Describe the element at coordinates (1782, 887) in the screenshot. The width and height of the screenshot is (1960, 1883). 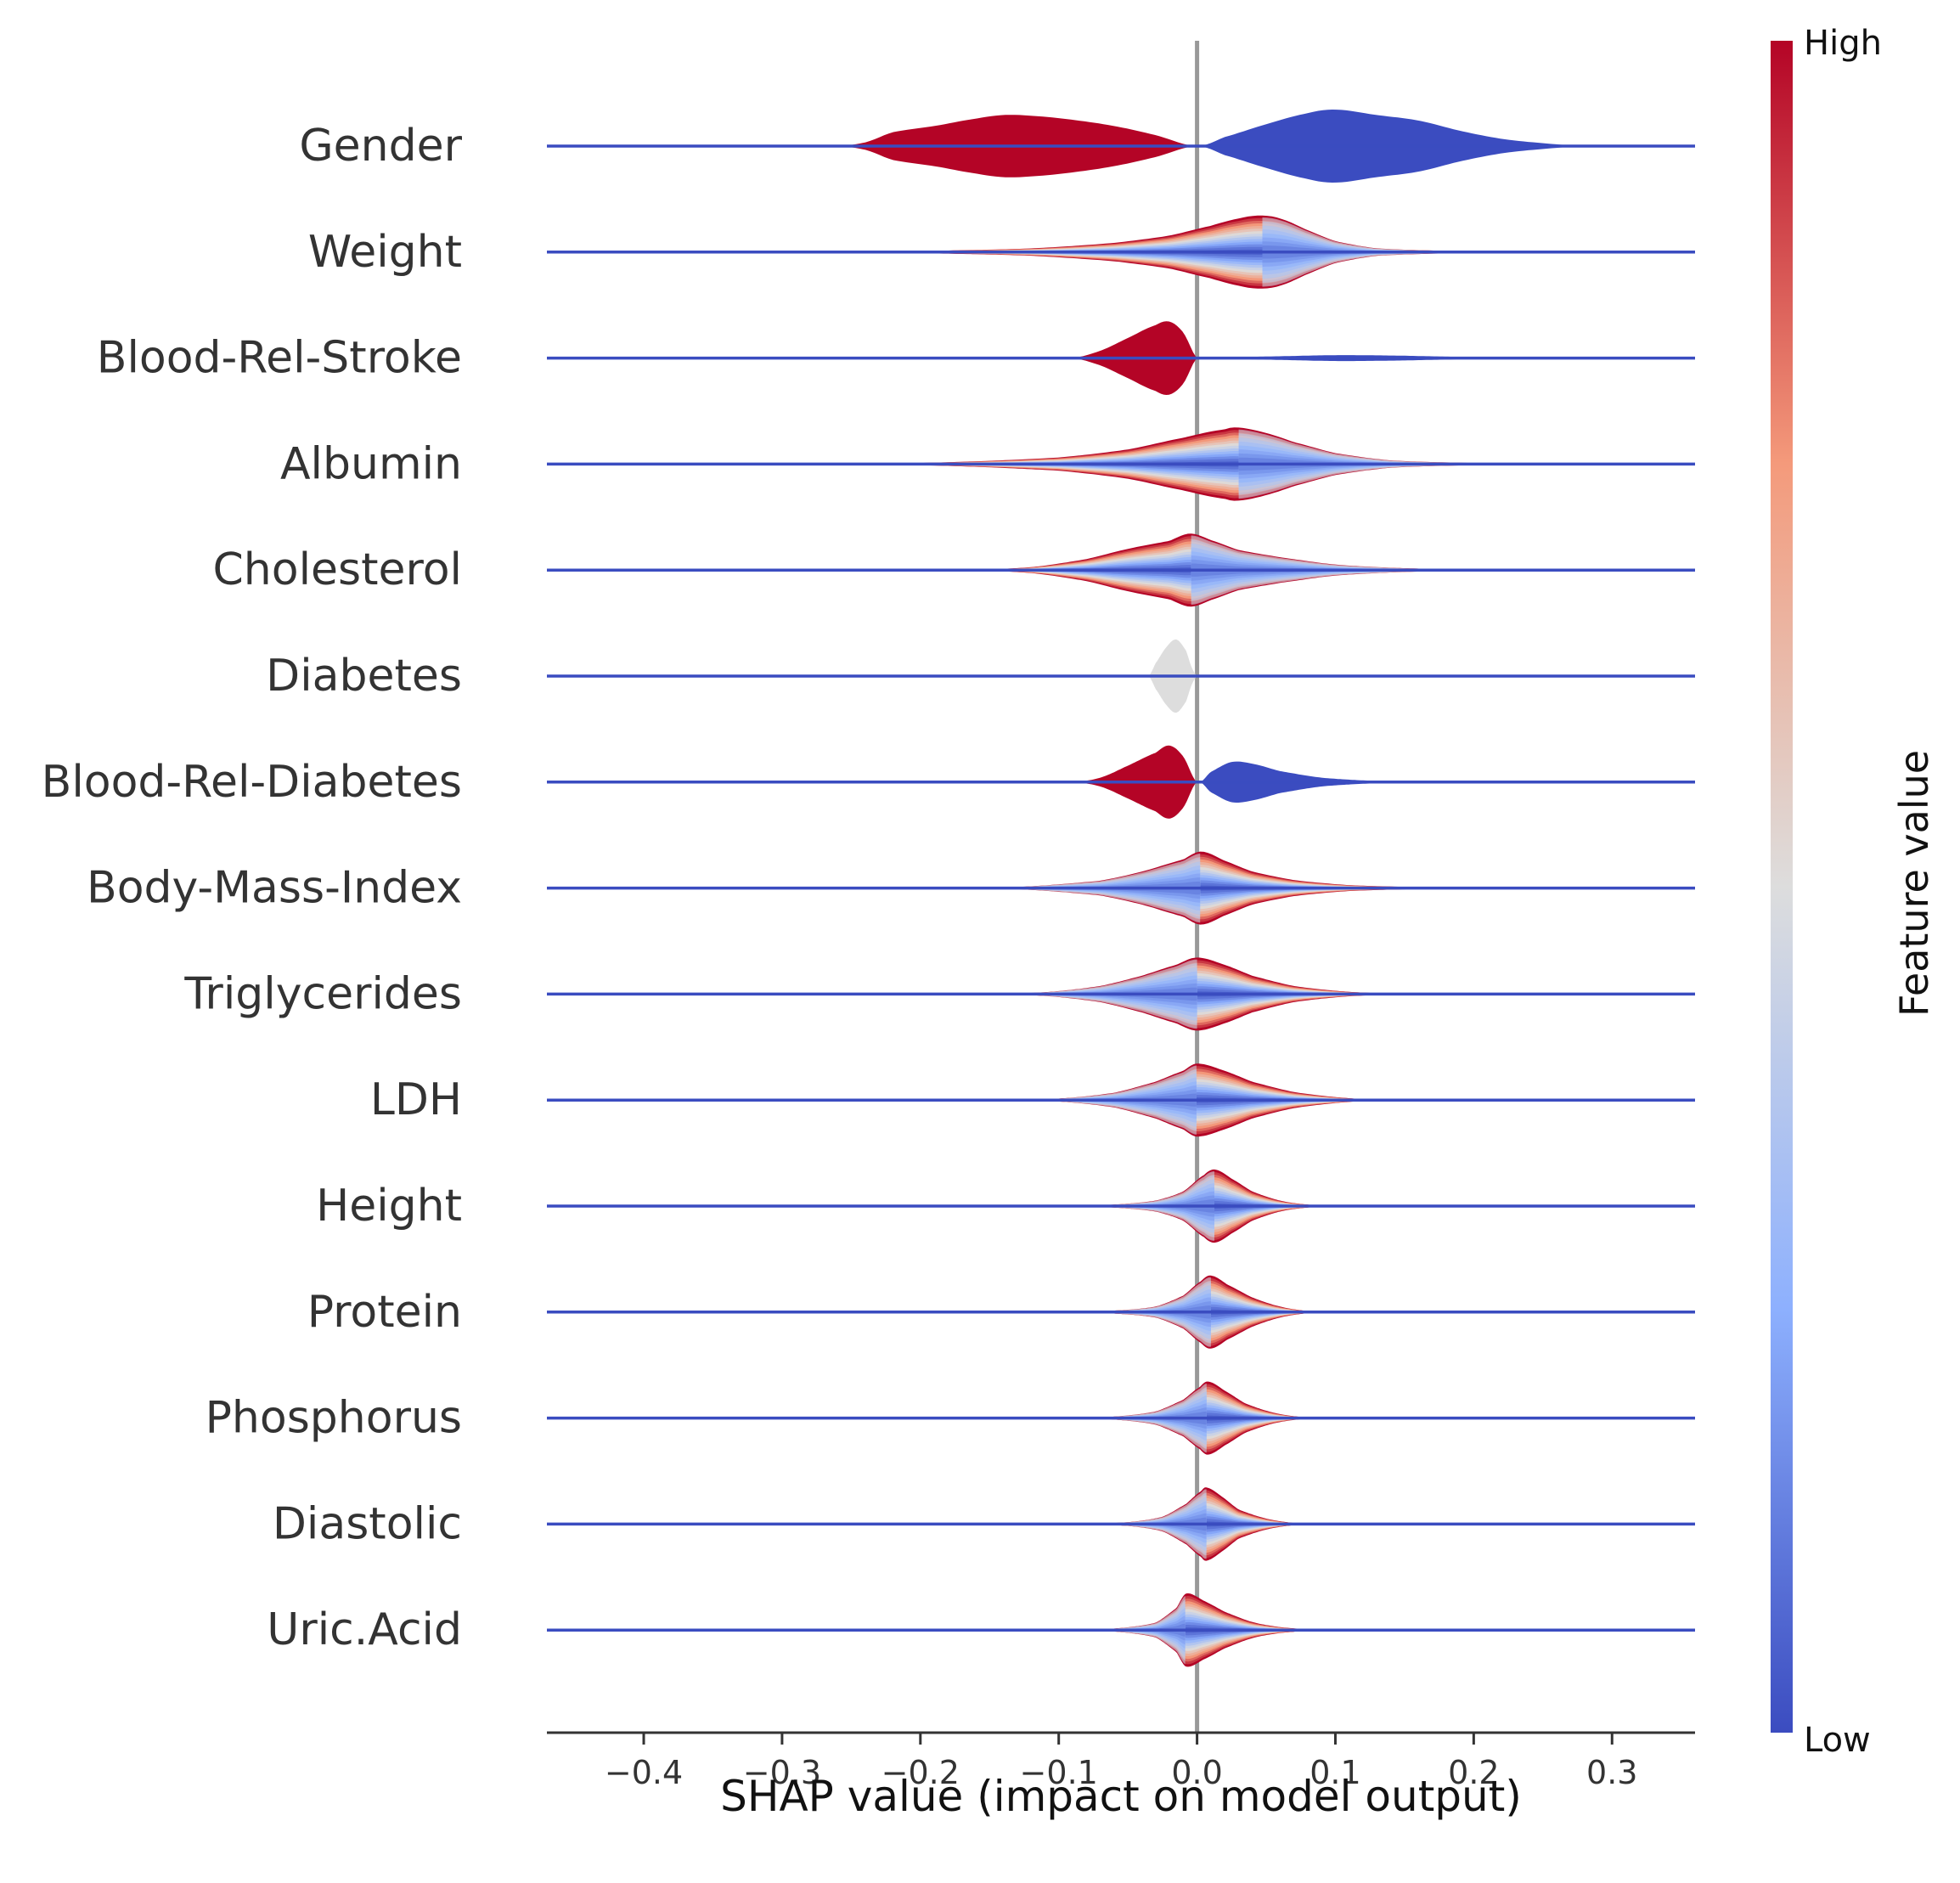
I see `colorbar-gradient` at that location.